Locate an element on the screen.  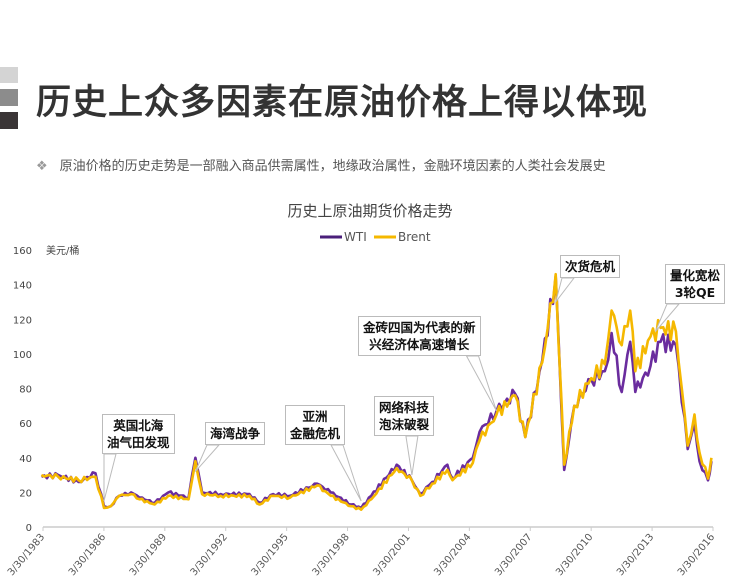
annotation-text: 海湾战争 is located at coordinates (235, 433).